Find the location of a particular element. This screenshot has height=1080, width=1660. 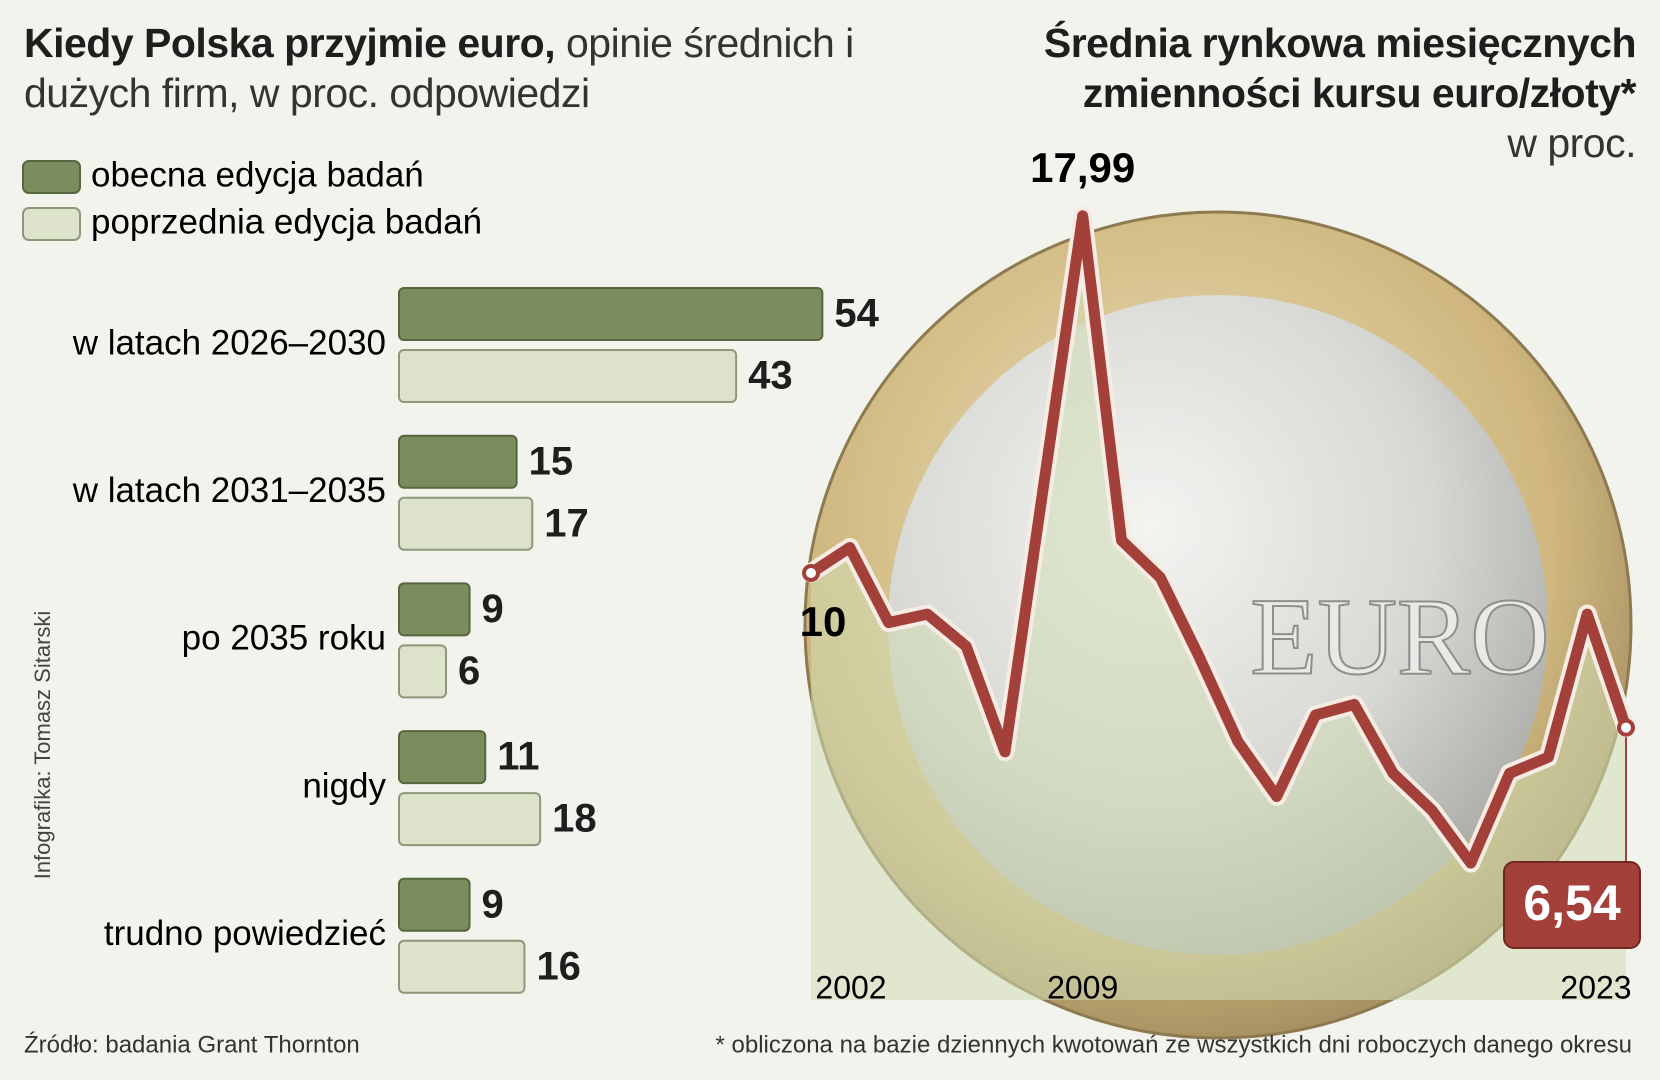

category-label: po 2035 roku is located at coordinates (284, 638).